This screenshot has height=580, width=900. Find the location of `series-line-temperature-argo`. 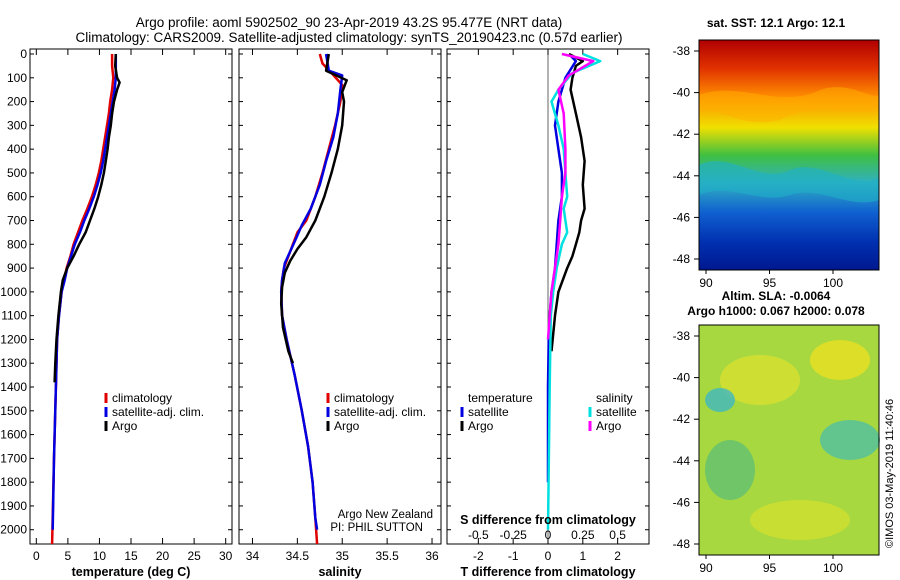

series-line-temperature-argo is located at coordinates (568, 202).